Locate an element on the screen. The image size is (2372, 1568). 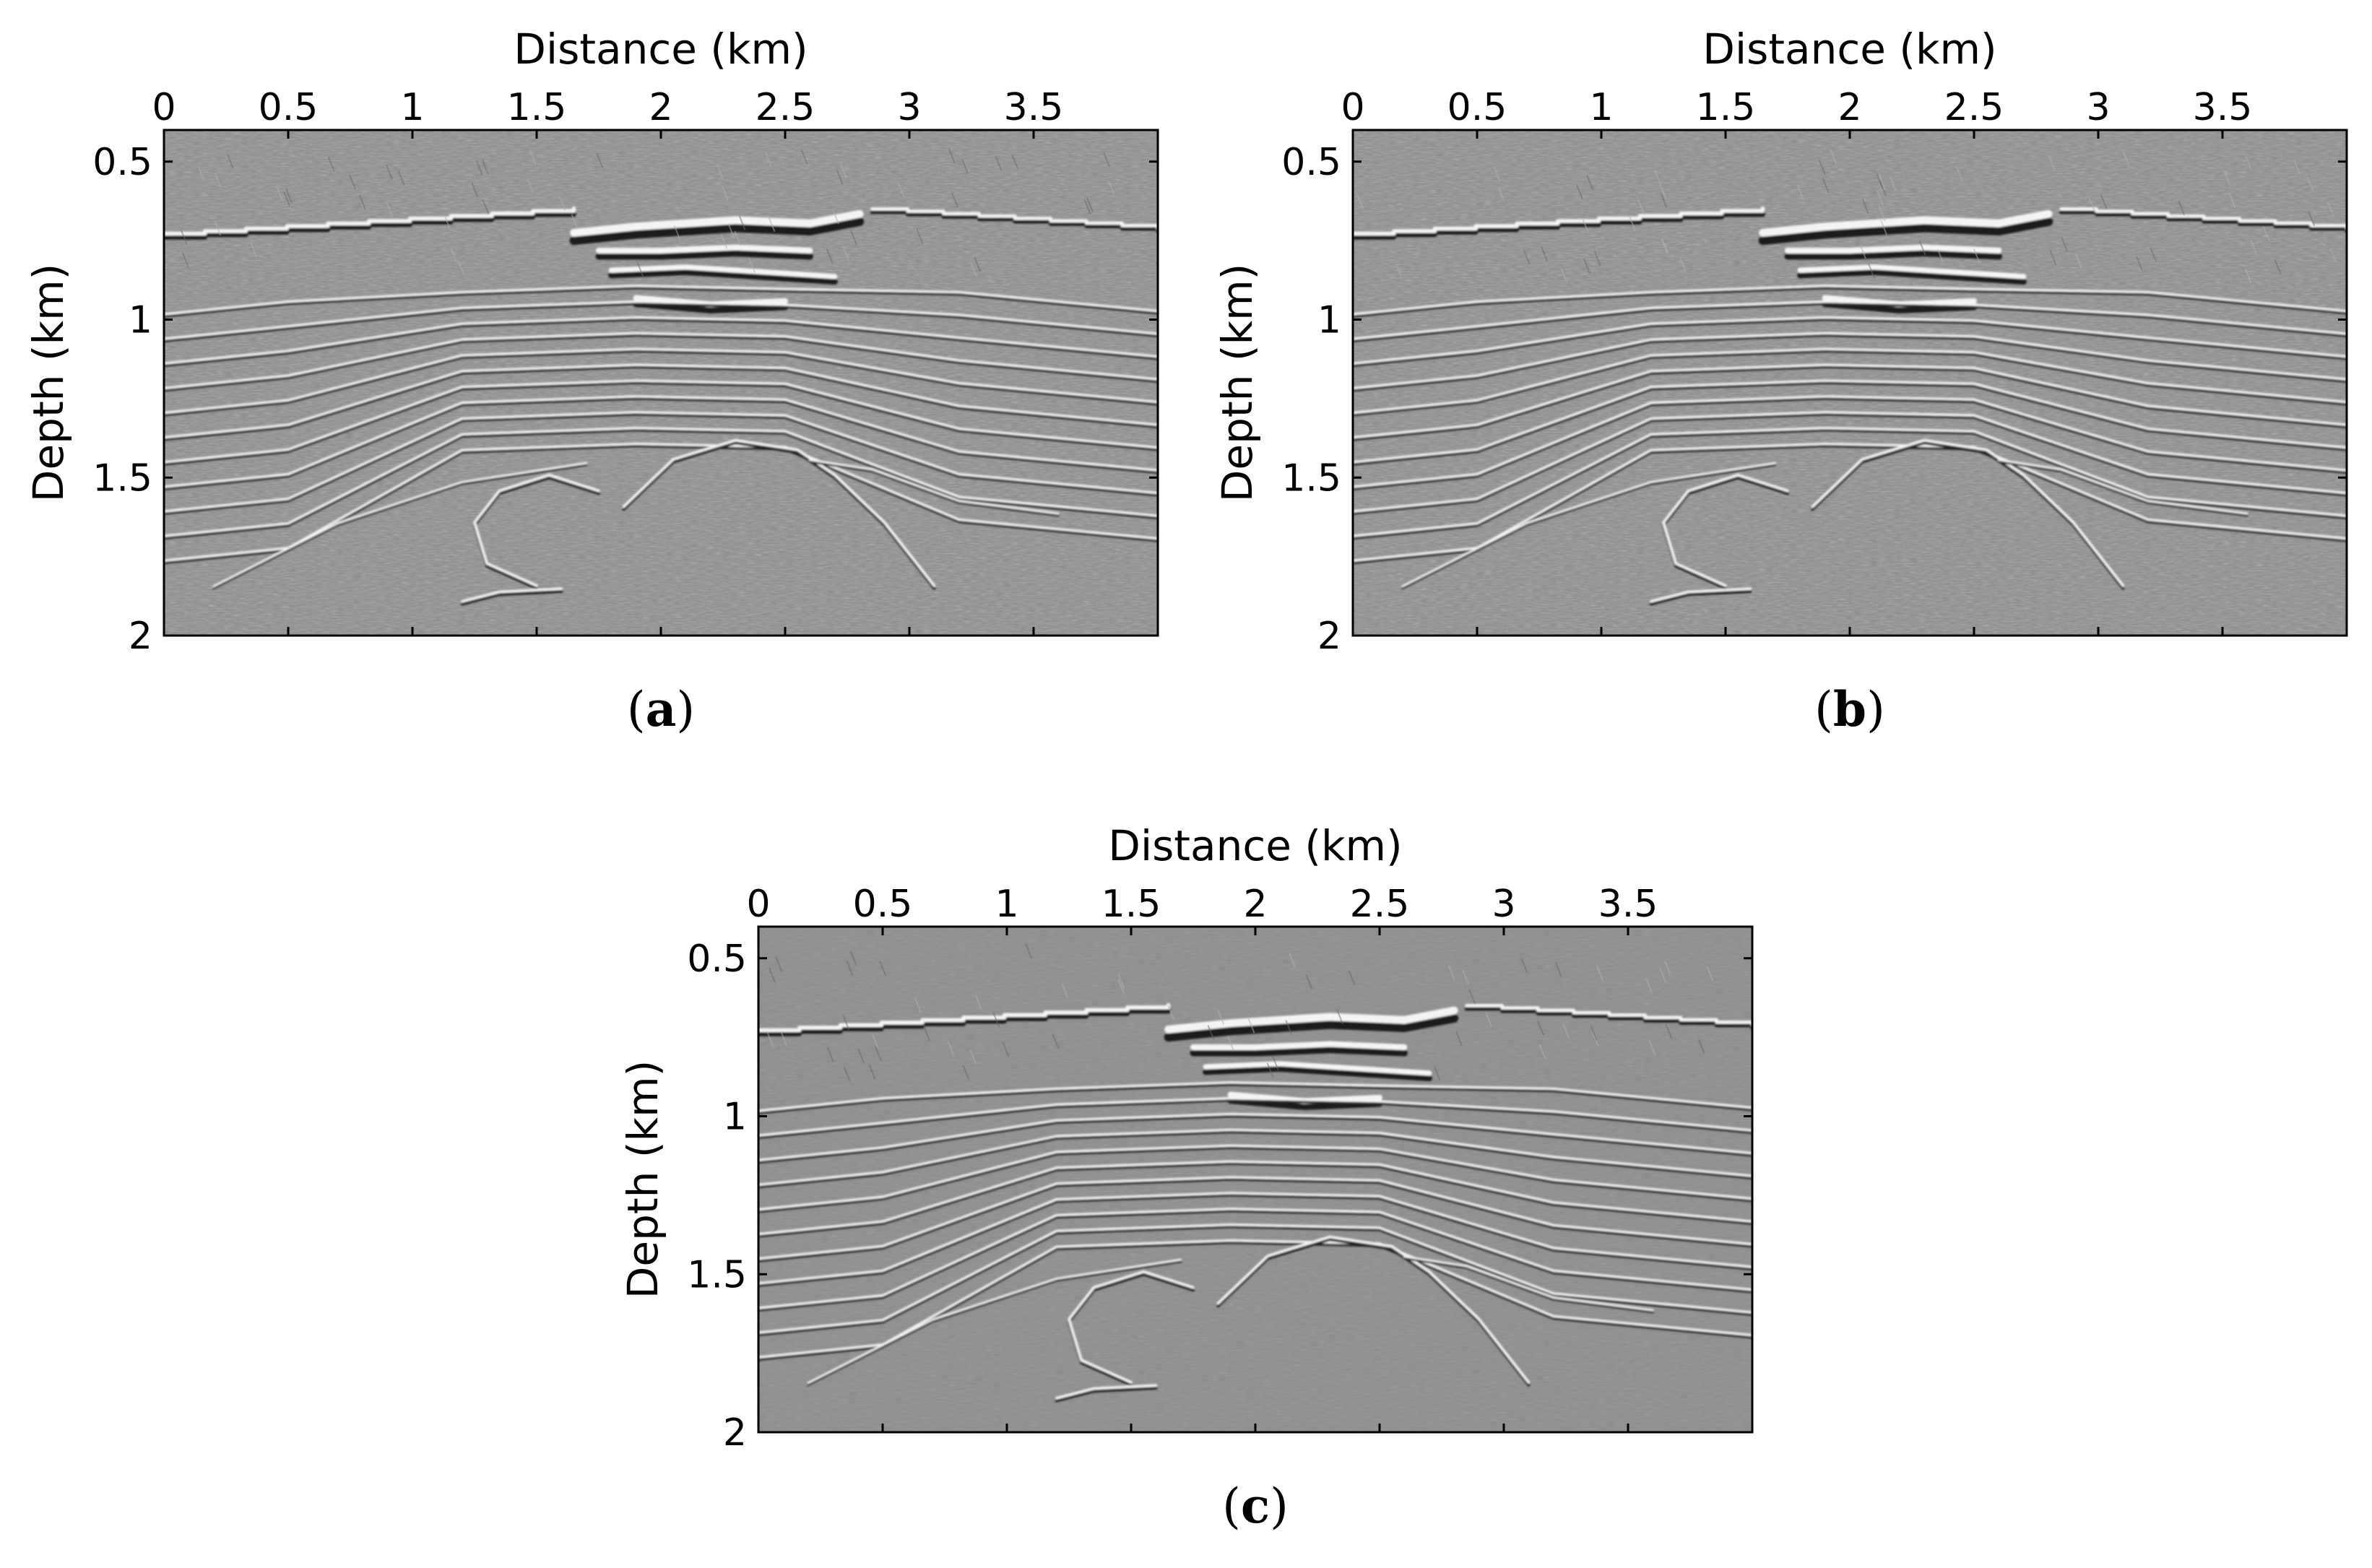
salt-base-trough is located at coordinates (1900, 306).